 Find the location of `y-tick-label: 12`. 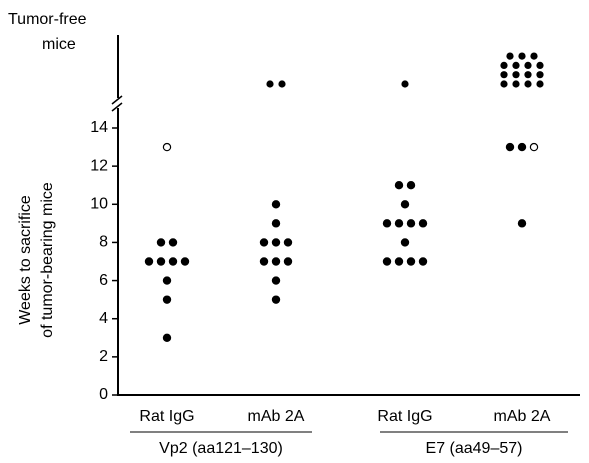

y-tick-label: 12 is located at coordinates (99, 165).